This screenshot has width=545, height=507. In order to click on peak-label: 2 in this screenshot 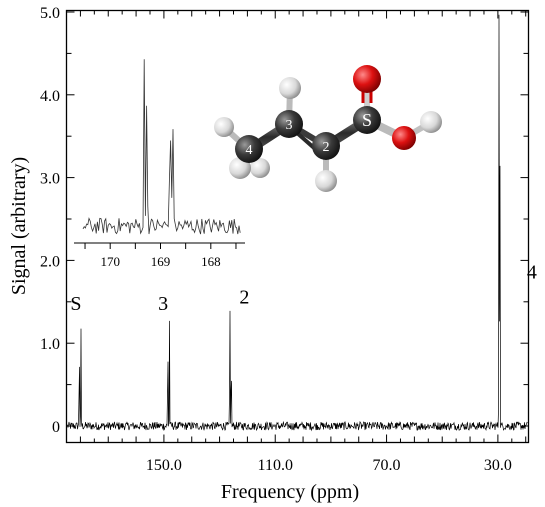, I will do `click(244, 297)`.